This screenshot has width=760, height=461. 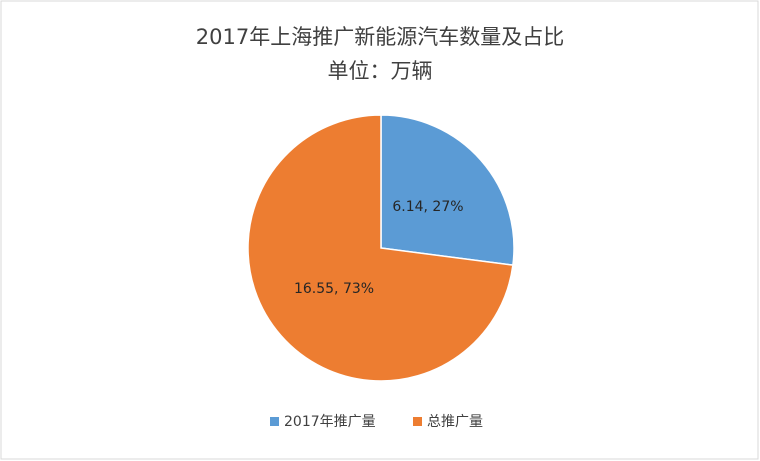 I want to click on data-label: 16.55, 73%, so click(x=334, y=289).